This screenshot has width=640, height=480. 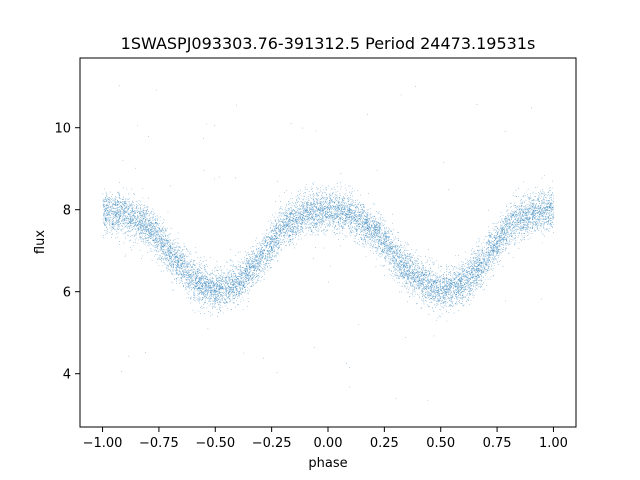 What do you see at coordinates (67, 375) in the screenshot?
I see `y-tick-label: 4` at bounding box center [67, 375].